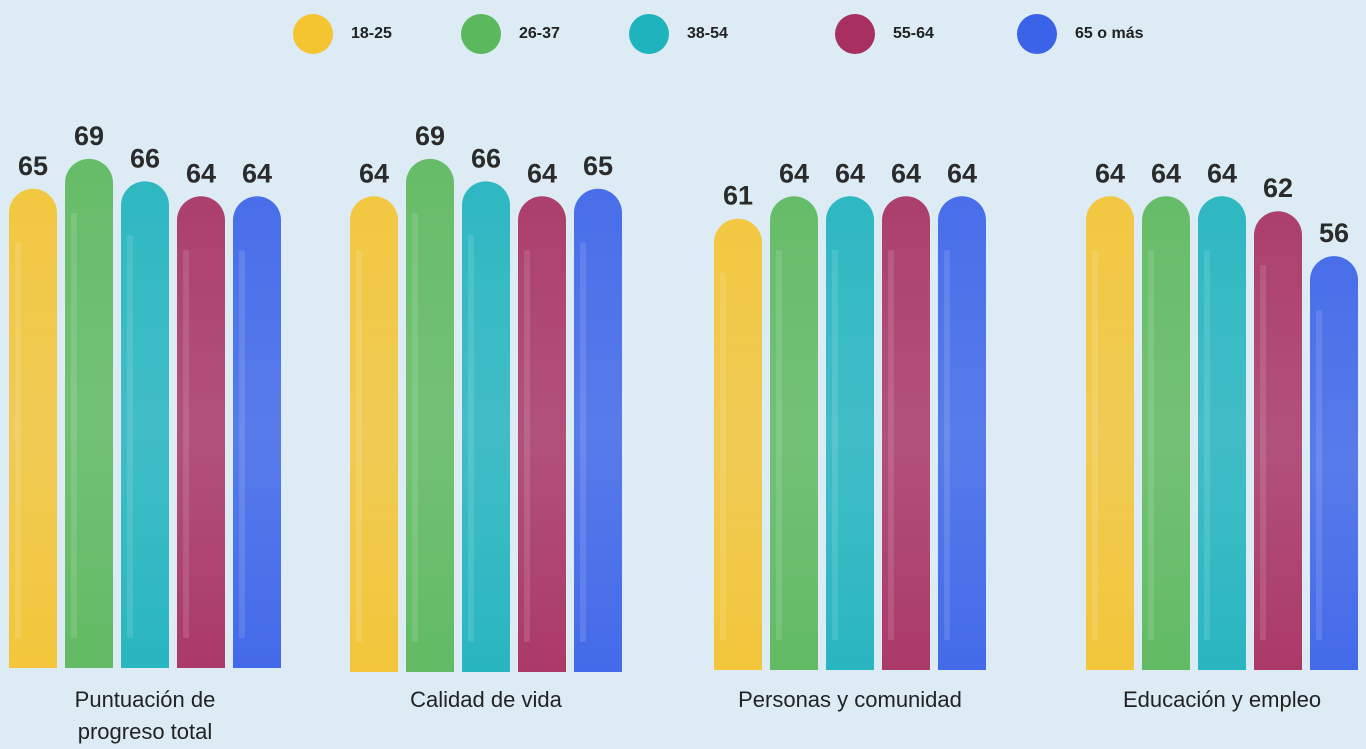 Image resolution: width=1366 pixels, height=749 pixels. What do you see at coordinates (145, 699) in the screenshot?
I see `category-label: Puntuación de` at bounding box center [145, 699].